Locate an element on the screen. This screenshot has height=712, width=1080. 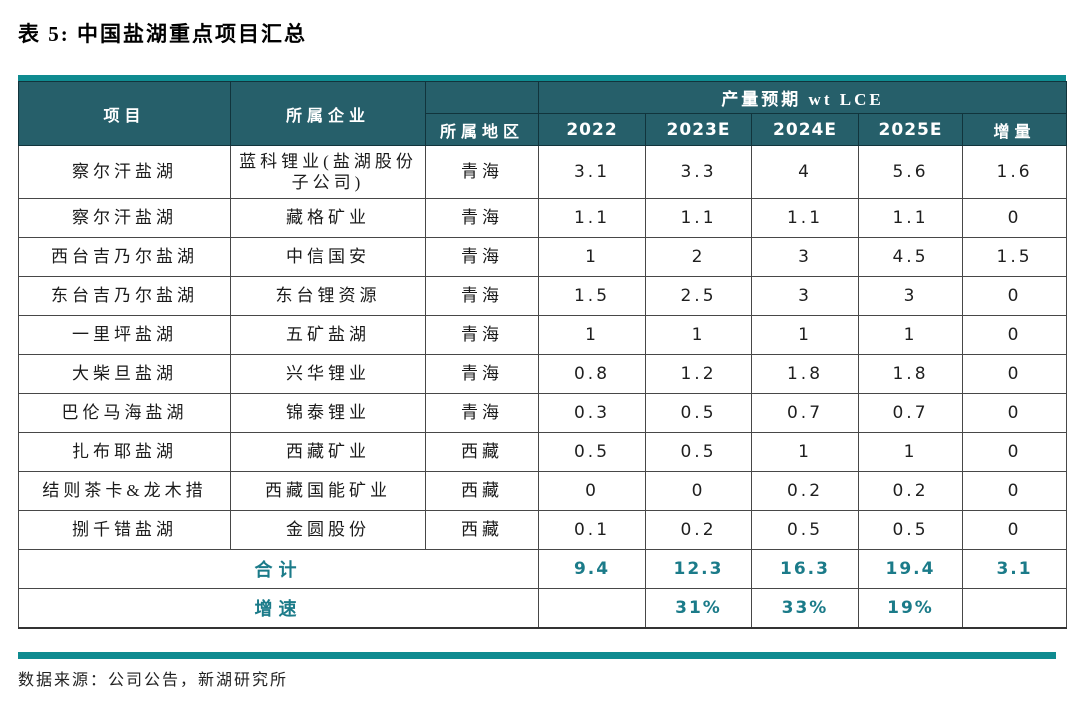
project-cell: 一里坪盐湖 is located at coordinates (124, 335).